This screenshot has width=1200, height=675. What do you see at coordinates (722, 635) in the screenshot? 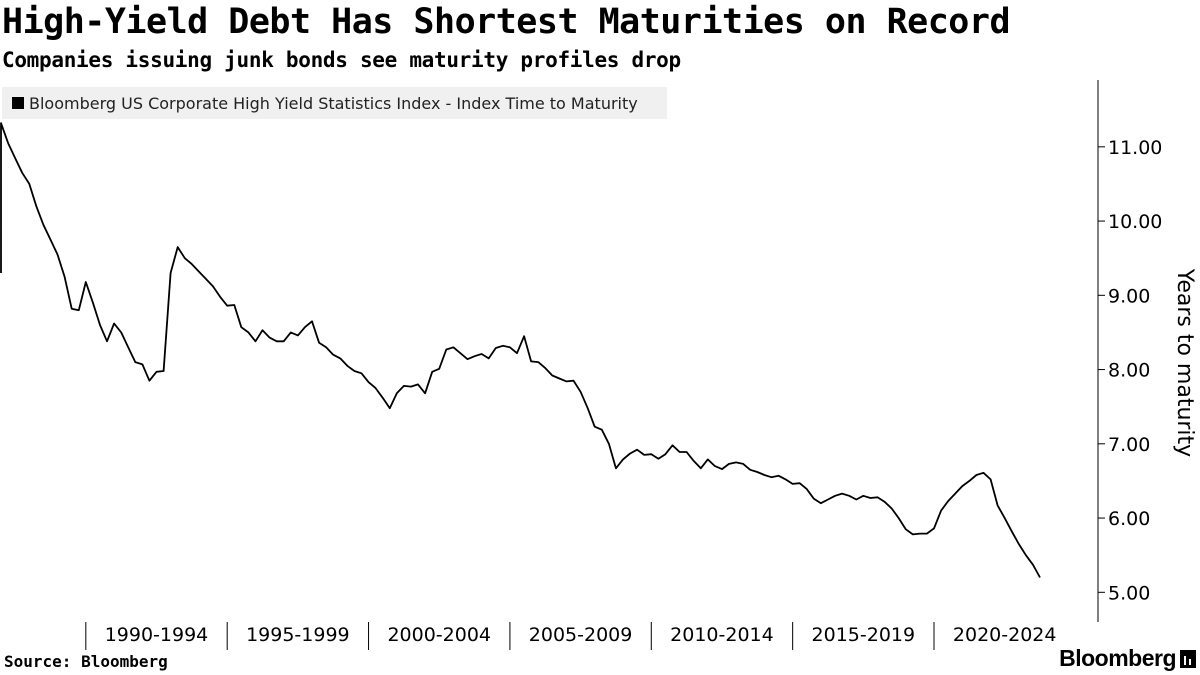
I see `x-tick-label-4: 2010-2014` at bounding box center [722, 635].